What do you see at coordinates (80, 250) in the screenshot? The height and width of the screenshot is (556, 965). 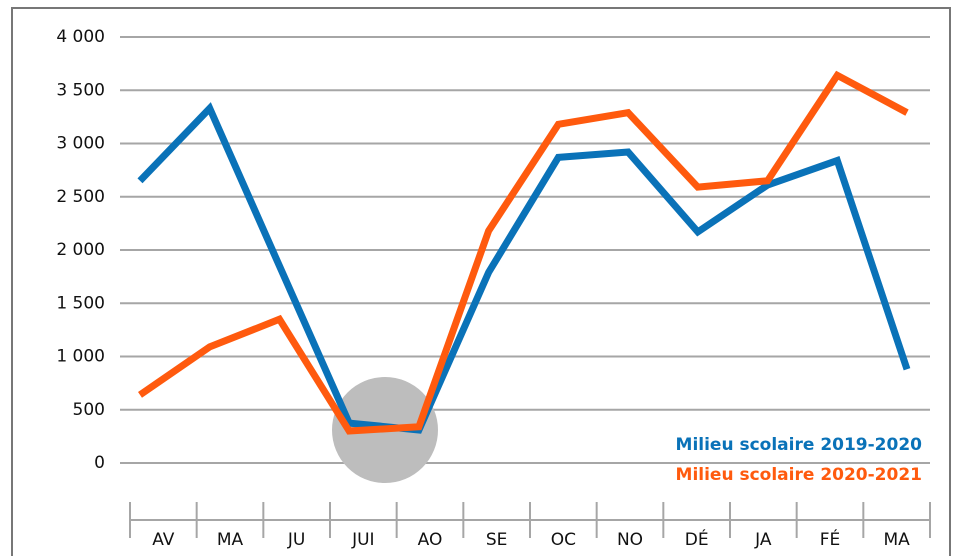 I see `y-tick-label: 2 000` at bounding box center [80, 250].